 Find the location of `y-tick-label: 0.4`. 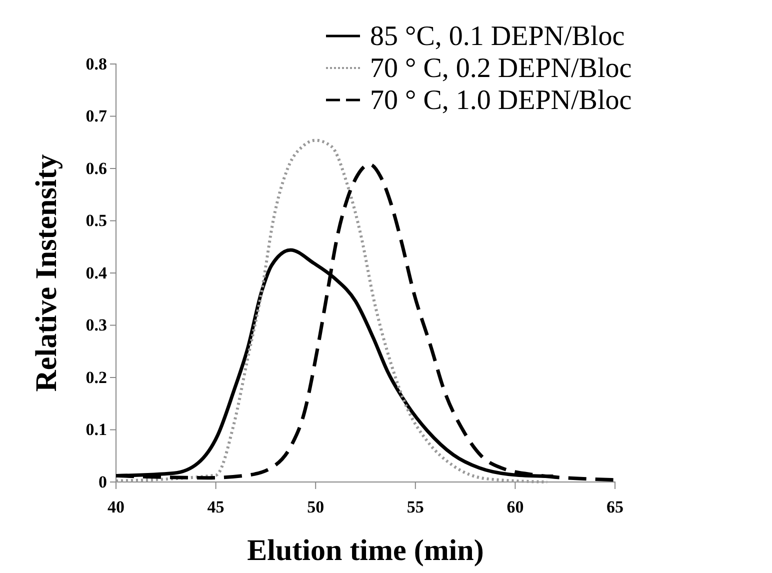

y-tick-label: 0.4 is located at coordinates (97, 272).